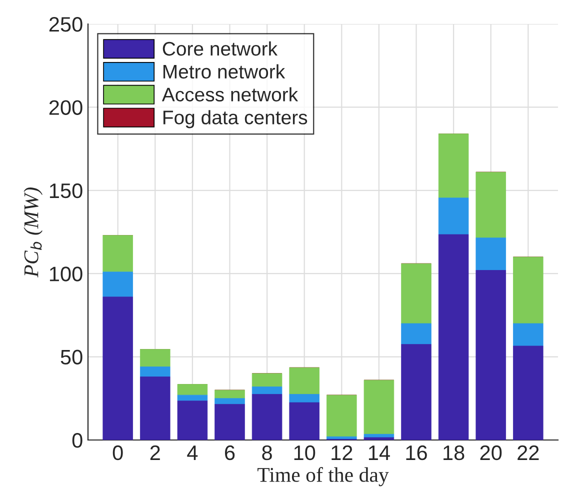  Describe the element at coordinates (224, 71) in the screenshot. I see `legend-label: Metro network` at that location.